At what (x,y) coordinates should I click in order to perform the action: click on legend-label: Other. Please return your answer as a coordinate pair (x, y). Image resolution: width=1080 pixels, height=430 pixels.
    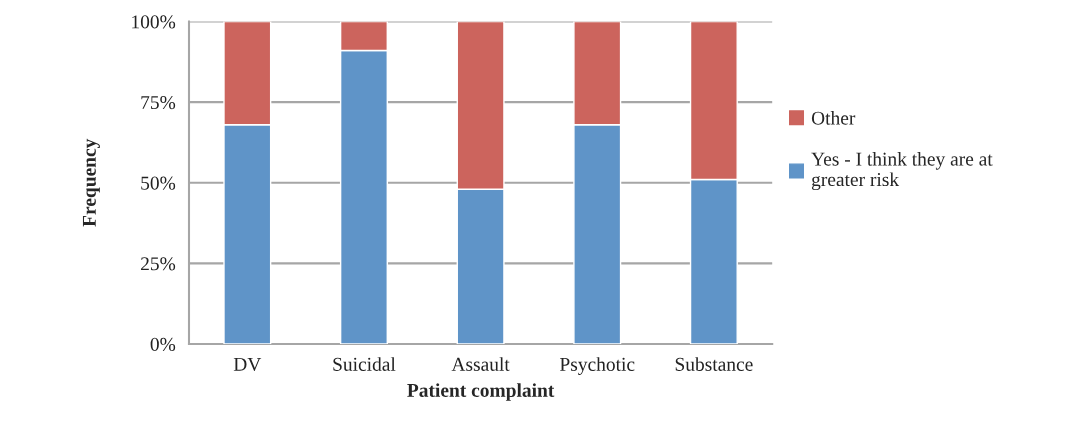
    Looking at the image, I should click on (833, 118).